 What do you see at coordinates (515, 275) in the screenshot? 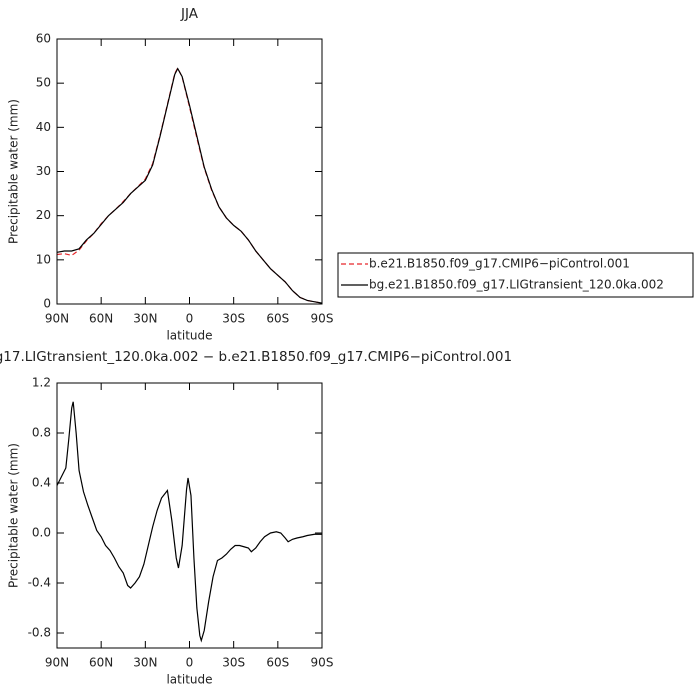
I see `legend-box` at bounding box center [515, 275].